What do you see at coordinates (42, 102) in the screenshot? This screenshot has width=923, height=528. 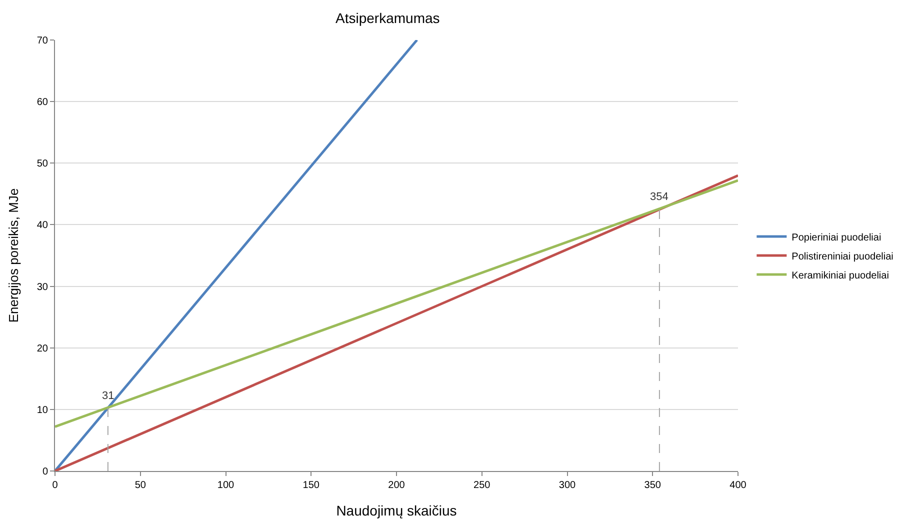 I see `y-tick-label: 60` at bounding box center [42, 102].